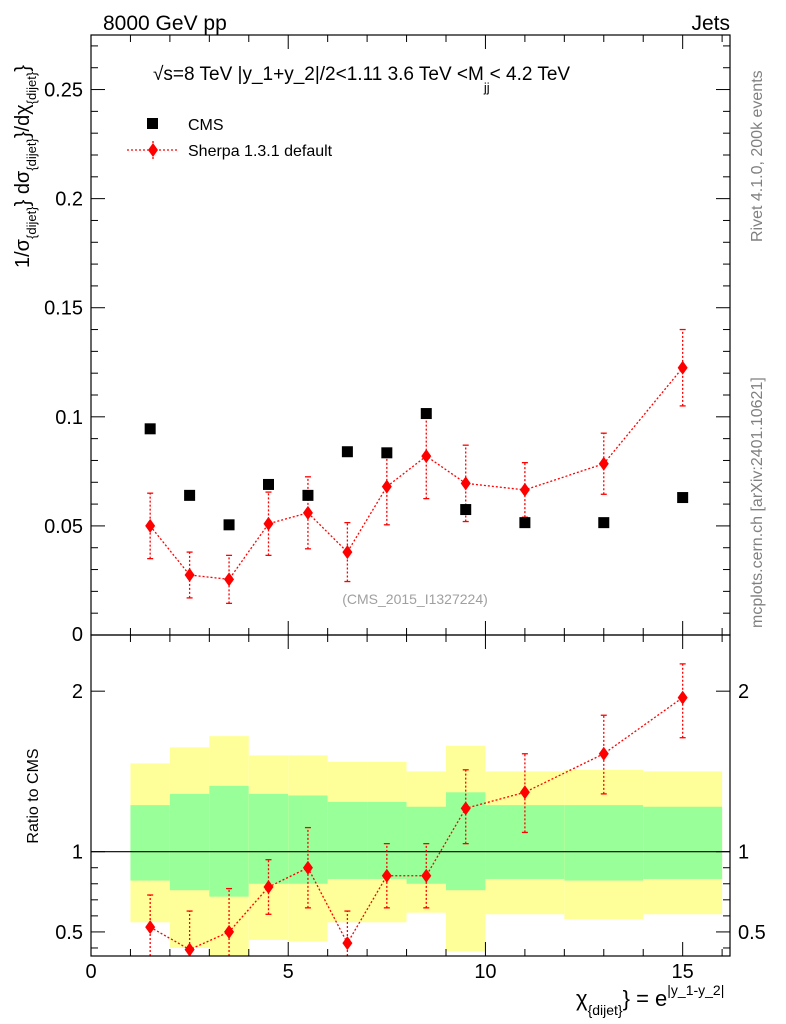 The image size is (786, 1024). What do you see at coordinates (695, 990) in the screenshot?
I see `x-label-sup: |y_1-y_2|` at bounding box center [695, 990].